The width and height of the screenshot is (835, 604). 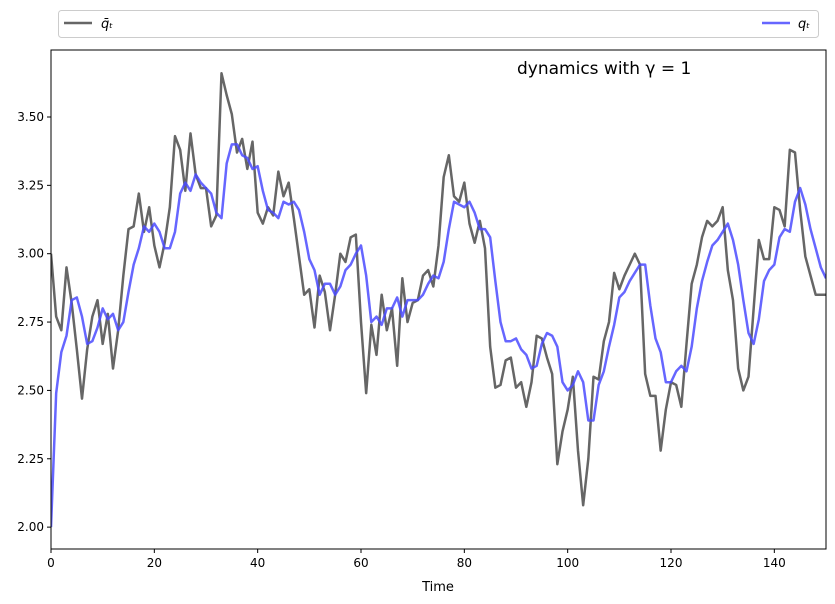 What do you see at coordinates (604, 69) in the screenshot?
I see `chart-title: dynamics with γ = 1` at bounding box center [604, 69].